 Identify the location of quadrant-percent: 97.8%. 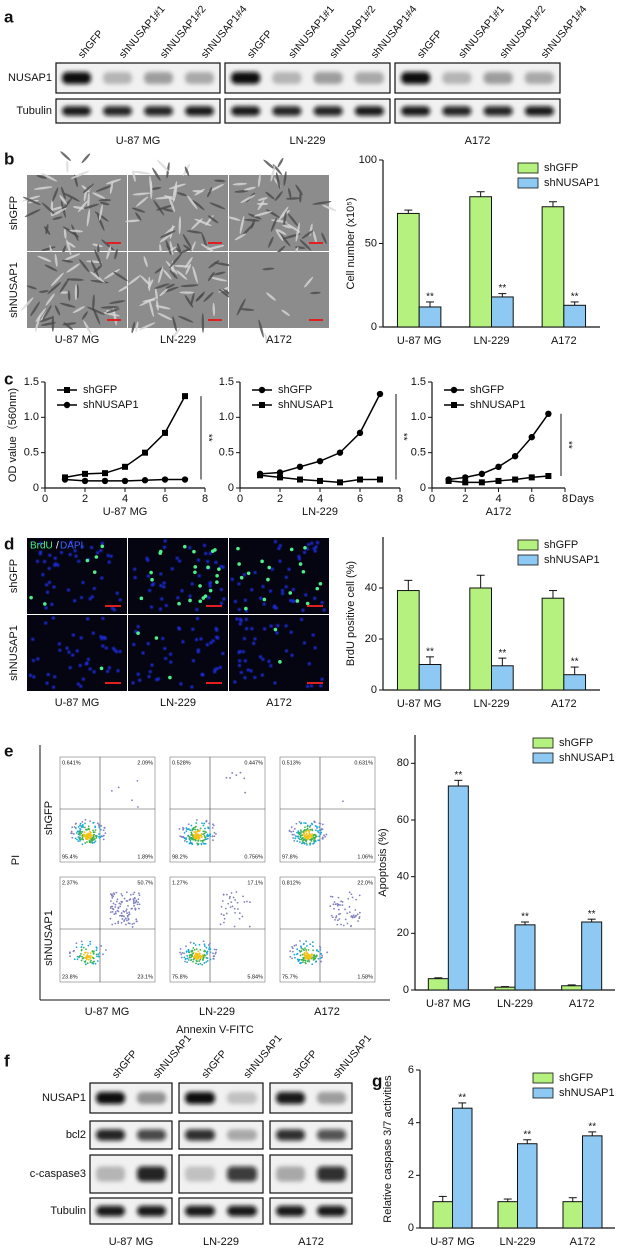
(290, 857).